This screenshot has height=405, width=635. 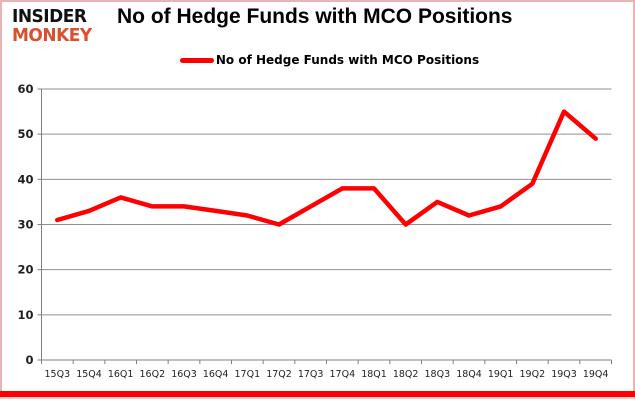 I want to click on x-axis-label: 16Q2, so click(x=153, y=374).